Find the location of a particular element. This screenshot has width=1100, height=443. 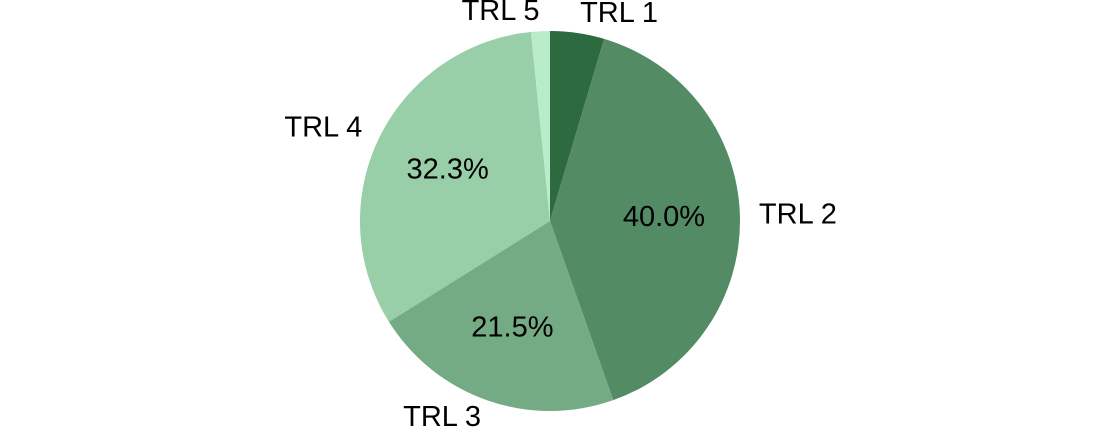

value-label: 40.0% is located at coordinates (664, 217).